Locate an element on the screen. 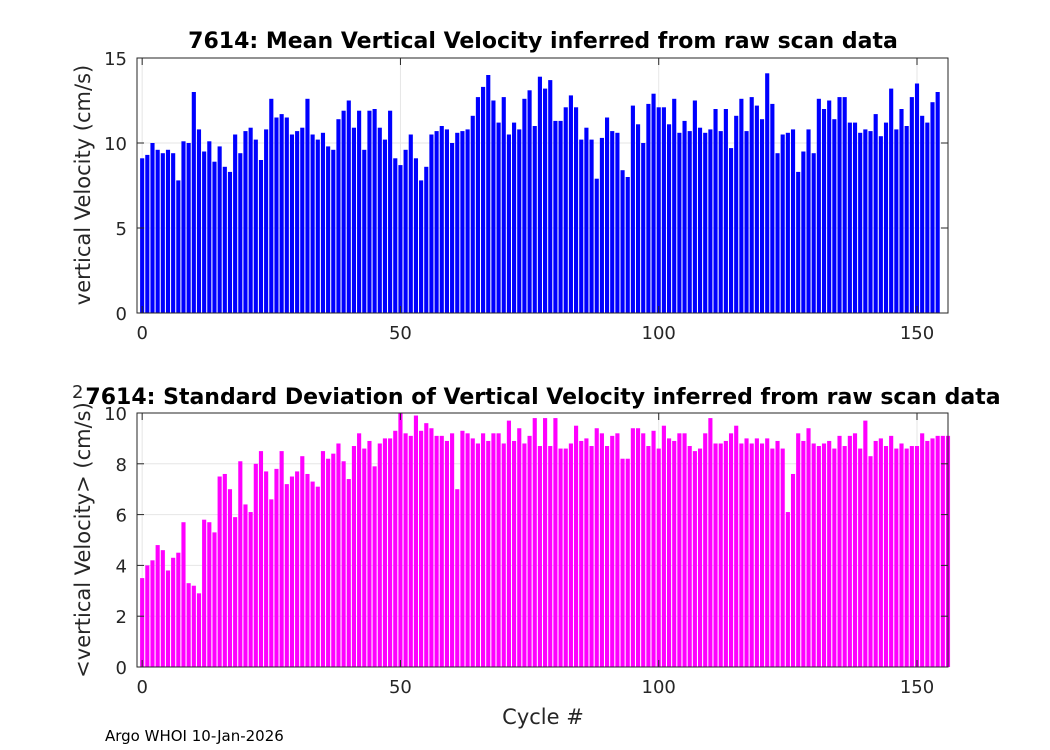 Image resolution: width=1050 pixels, height=750 pixels. y-tick-label: 2 is located at coordinates (121, 617).